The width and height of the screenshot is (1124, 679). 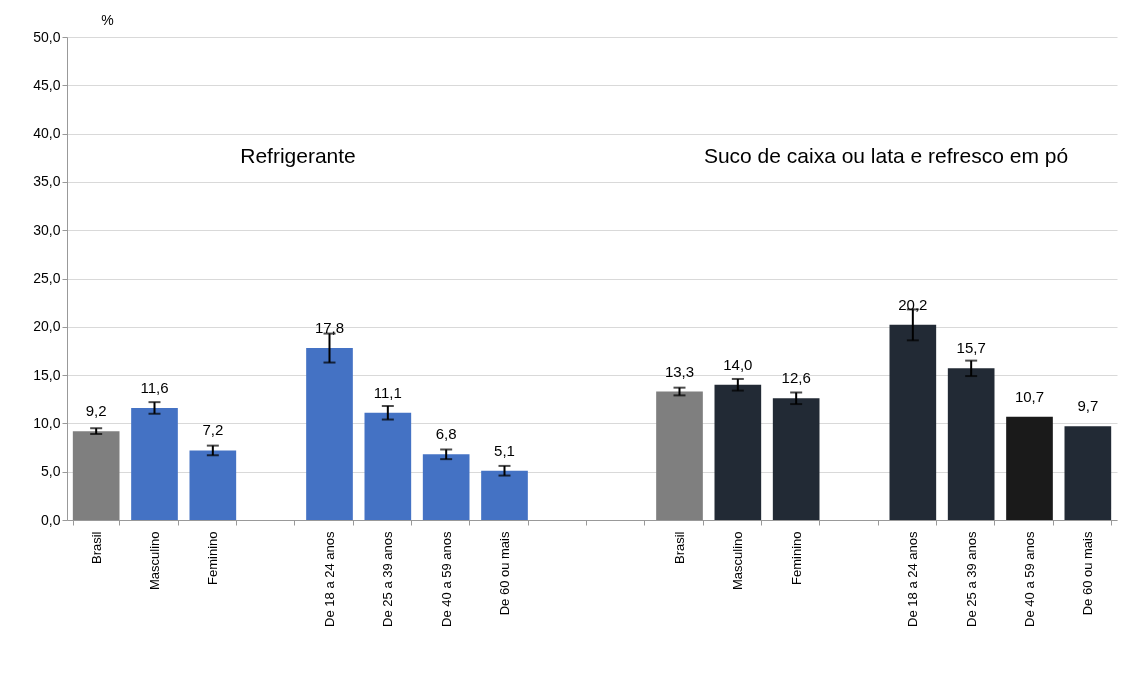 What do you see at coordinates (154, 387) in the screenshot?
I see `data-label: 11,6` at bounding box center [154, 387].